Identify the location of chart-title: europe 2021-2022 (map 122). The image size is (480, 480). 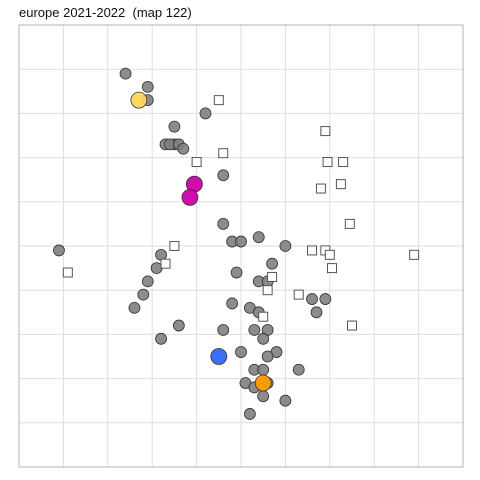
(105, 12).